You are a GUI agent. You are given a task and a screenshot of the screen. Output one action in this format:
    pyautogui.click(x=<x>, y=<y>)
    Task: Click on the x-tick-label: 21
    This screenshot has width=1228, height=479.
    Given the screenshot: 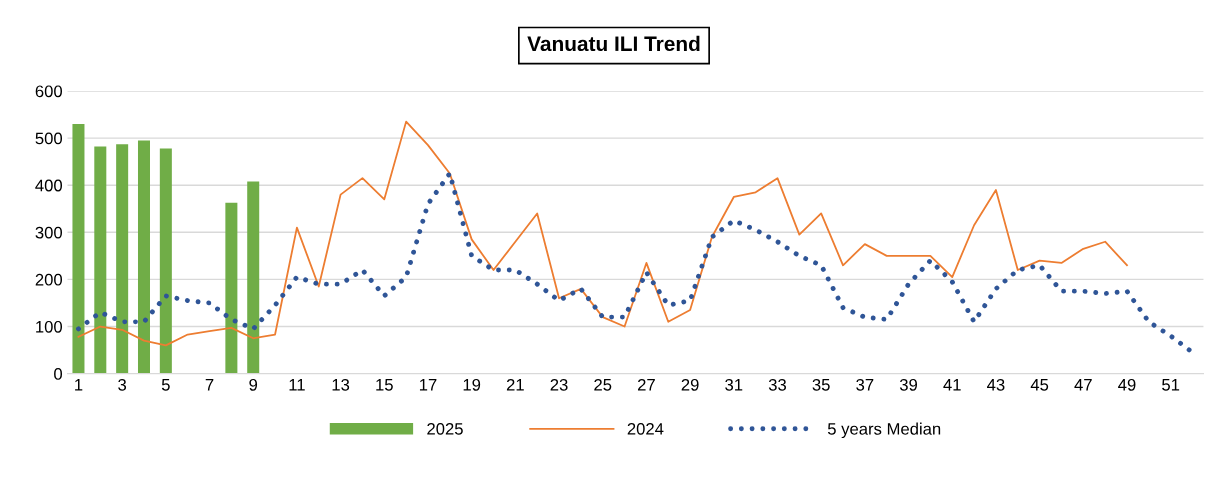 What is the action you would take?
    pyautogui.click(x=515, y=384)
    